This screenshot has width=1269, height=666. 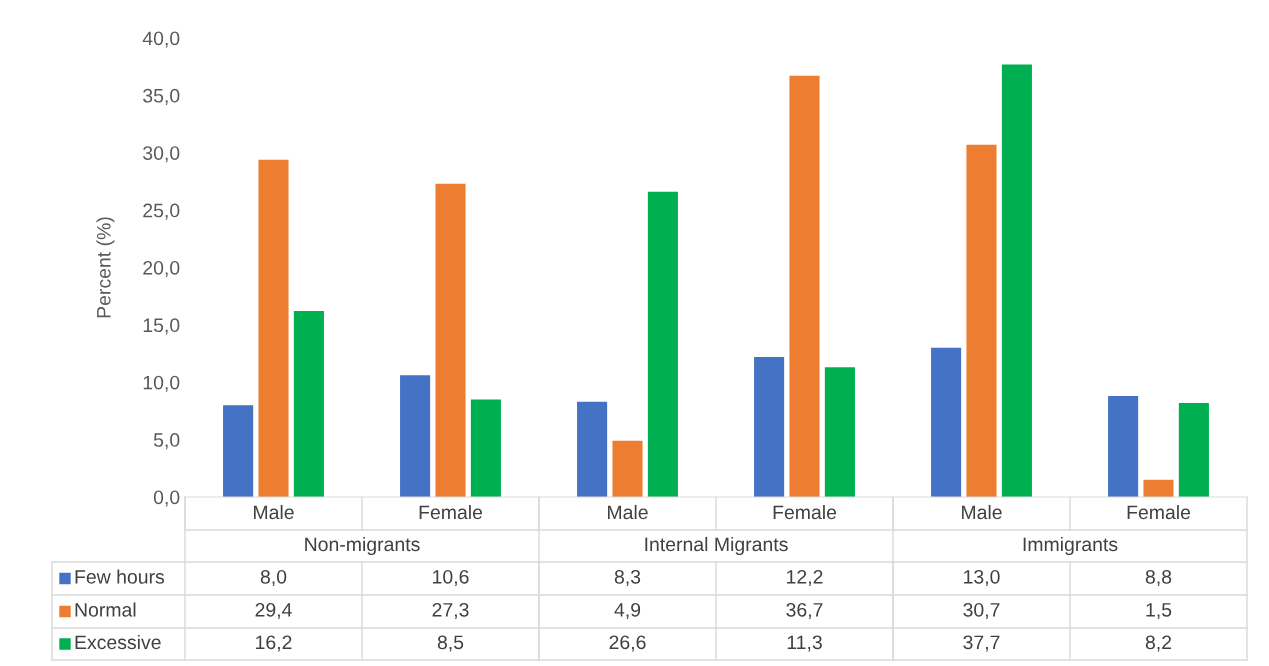 I want to click on y-tick-label: 35,0, so click(x=161, y=96).